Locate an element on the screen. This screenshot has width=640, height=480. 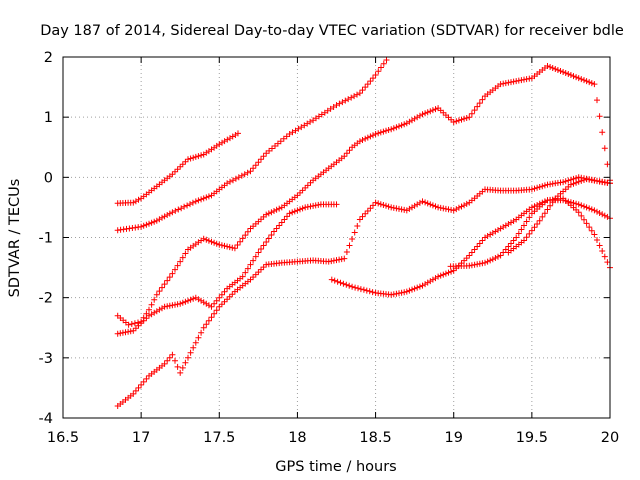
x-tick-label: 17 is located at coordinates (141, 438).